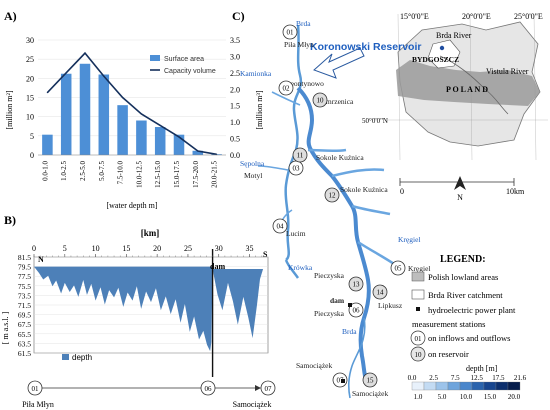 This screenshot has height=410, width=550. Describe the element at coordinates (390, 305) in the screenshot. I see `place-label-lipkusz: Lipkusz` at that location.